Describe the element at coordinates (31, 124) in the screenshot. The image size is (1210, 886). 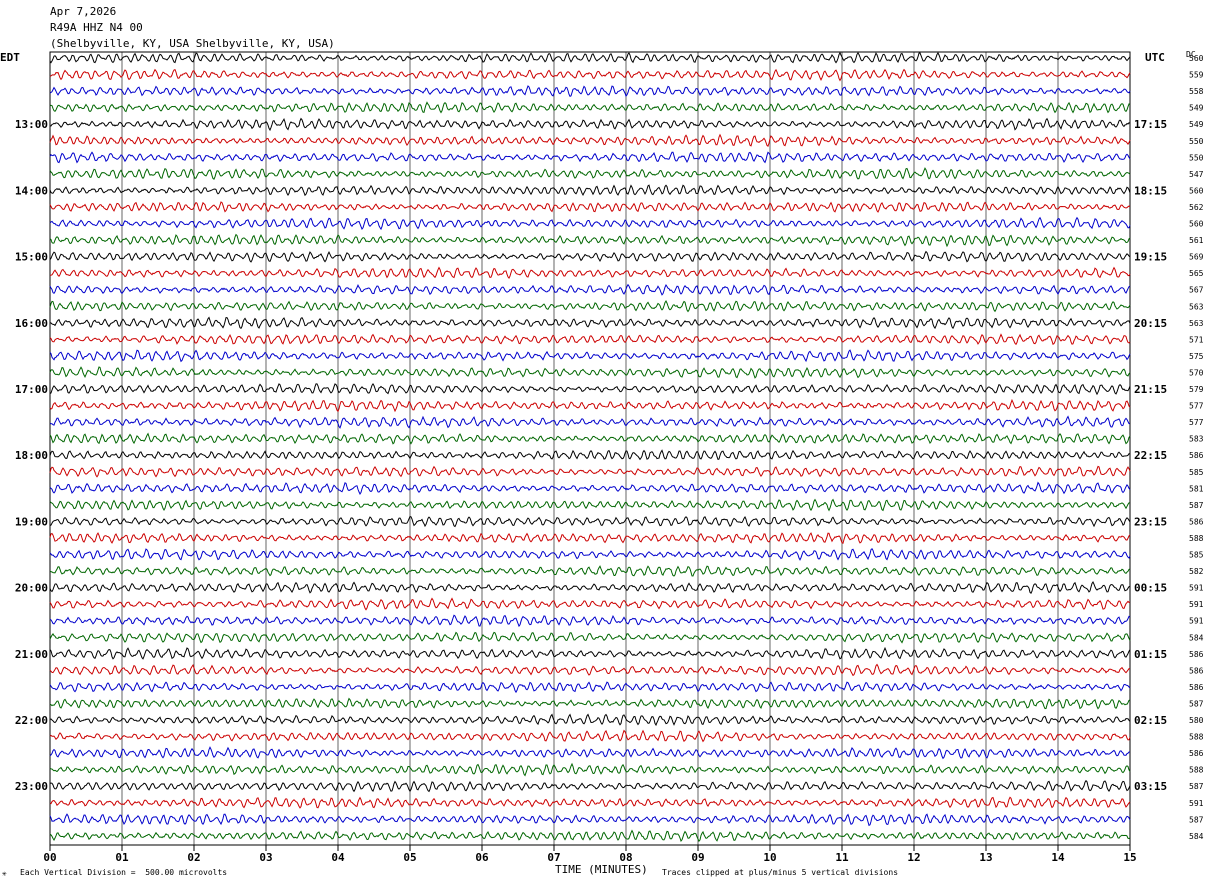
I see `left-hour-label: 13:00` at that location.